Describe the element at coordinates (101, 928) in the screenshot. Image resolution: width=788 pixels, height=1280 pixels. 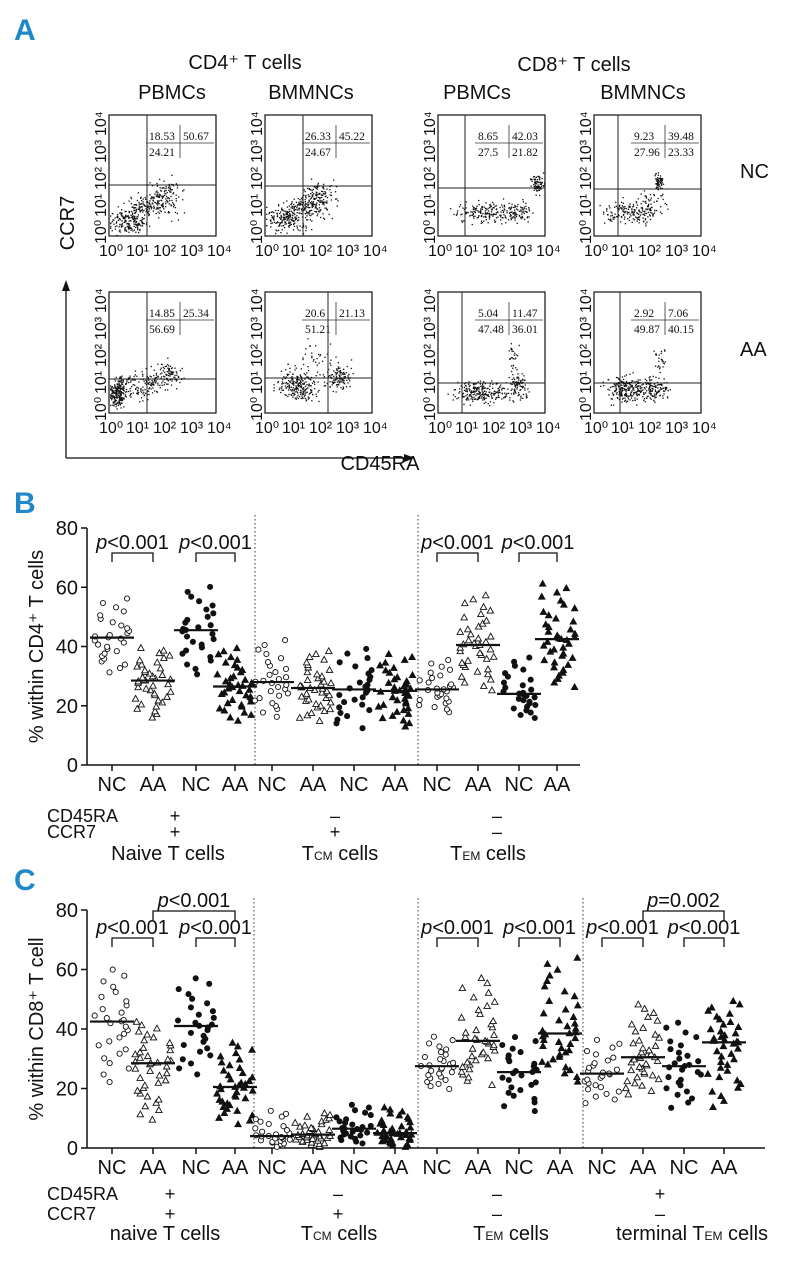
I see `p-symbol: p` at that location.